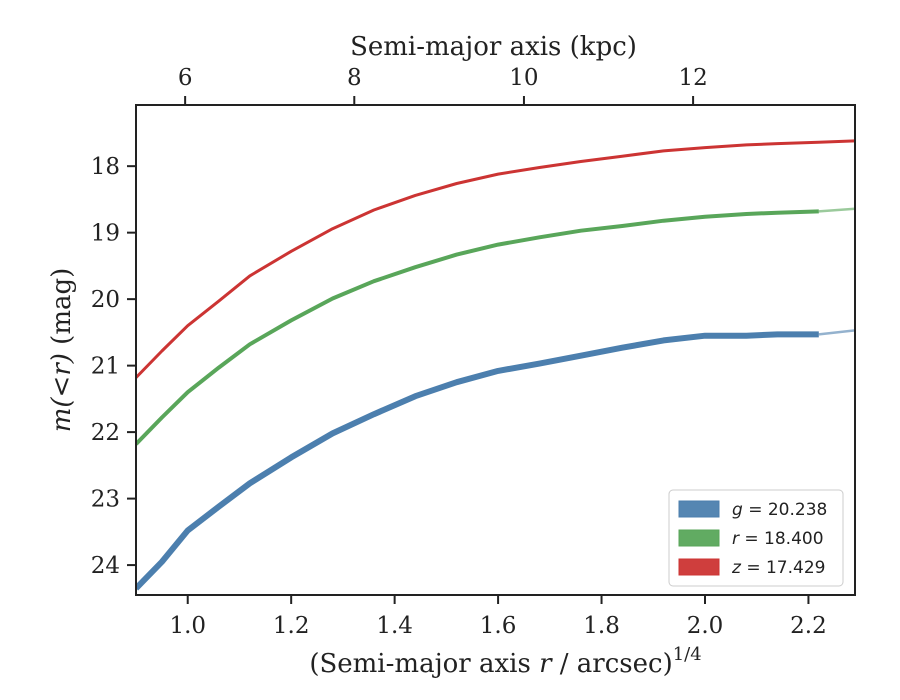 Image resolution: width=900 pixels, height=700 pixels. I want to click on top-tick-label: 6, so click(185, 78).